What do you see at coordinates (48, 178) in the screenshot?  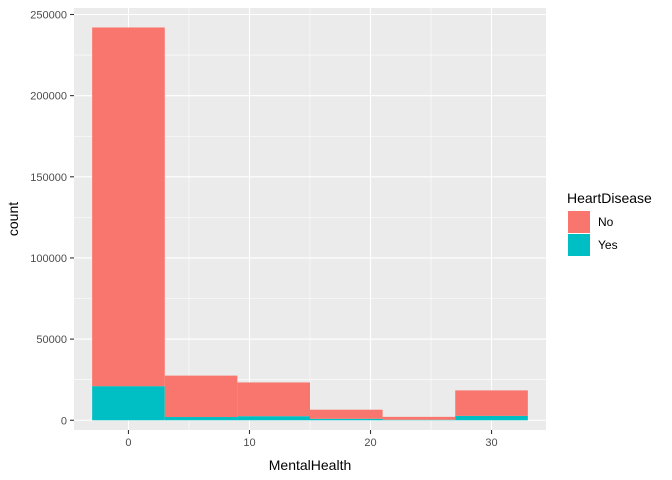 I see `y-tick-label: 150000` at bounding box center [48, 178].